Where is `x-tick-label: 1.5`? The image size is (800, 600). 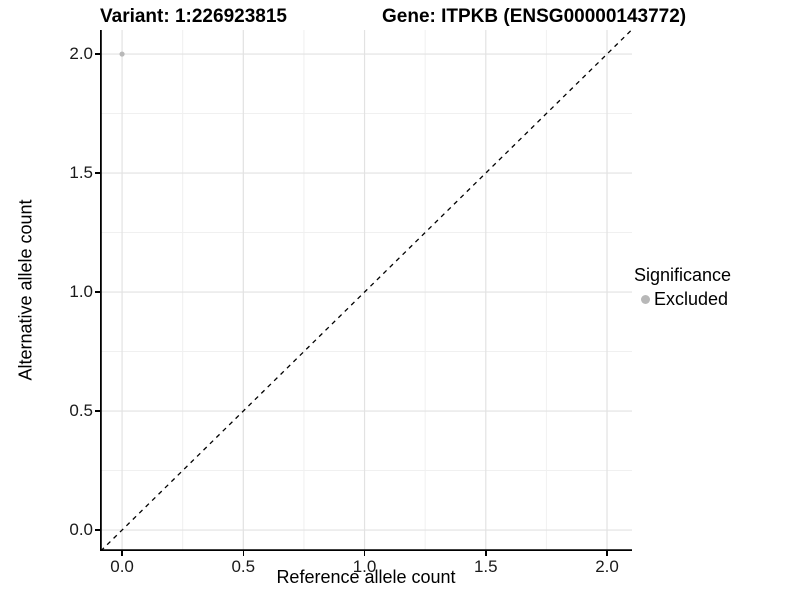
x-tick-label: 1.5 is located at coordinates (485, 566).